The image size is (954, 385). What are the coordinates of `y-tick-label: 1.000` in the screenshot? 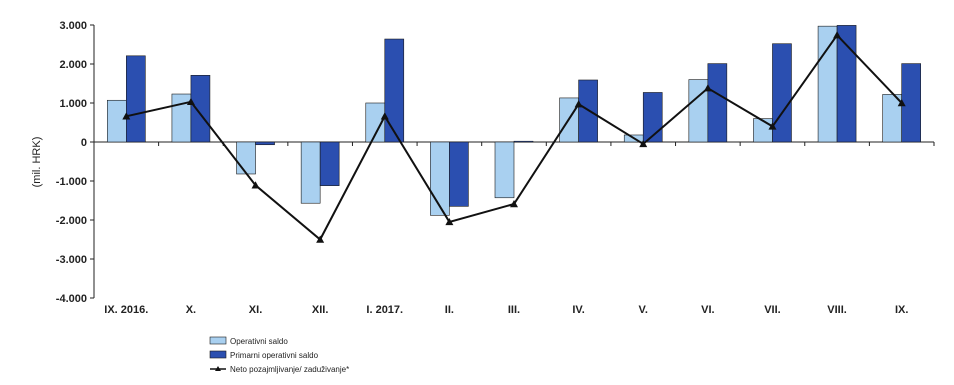 It's located at (73, 104).